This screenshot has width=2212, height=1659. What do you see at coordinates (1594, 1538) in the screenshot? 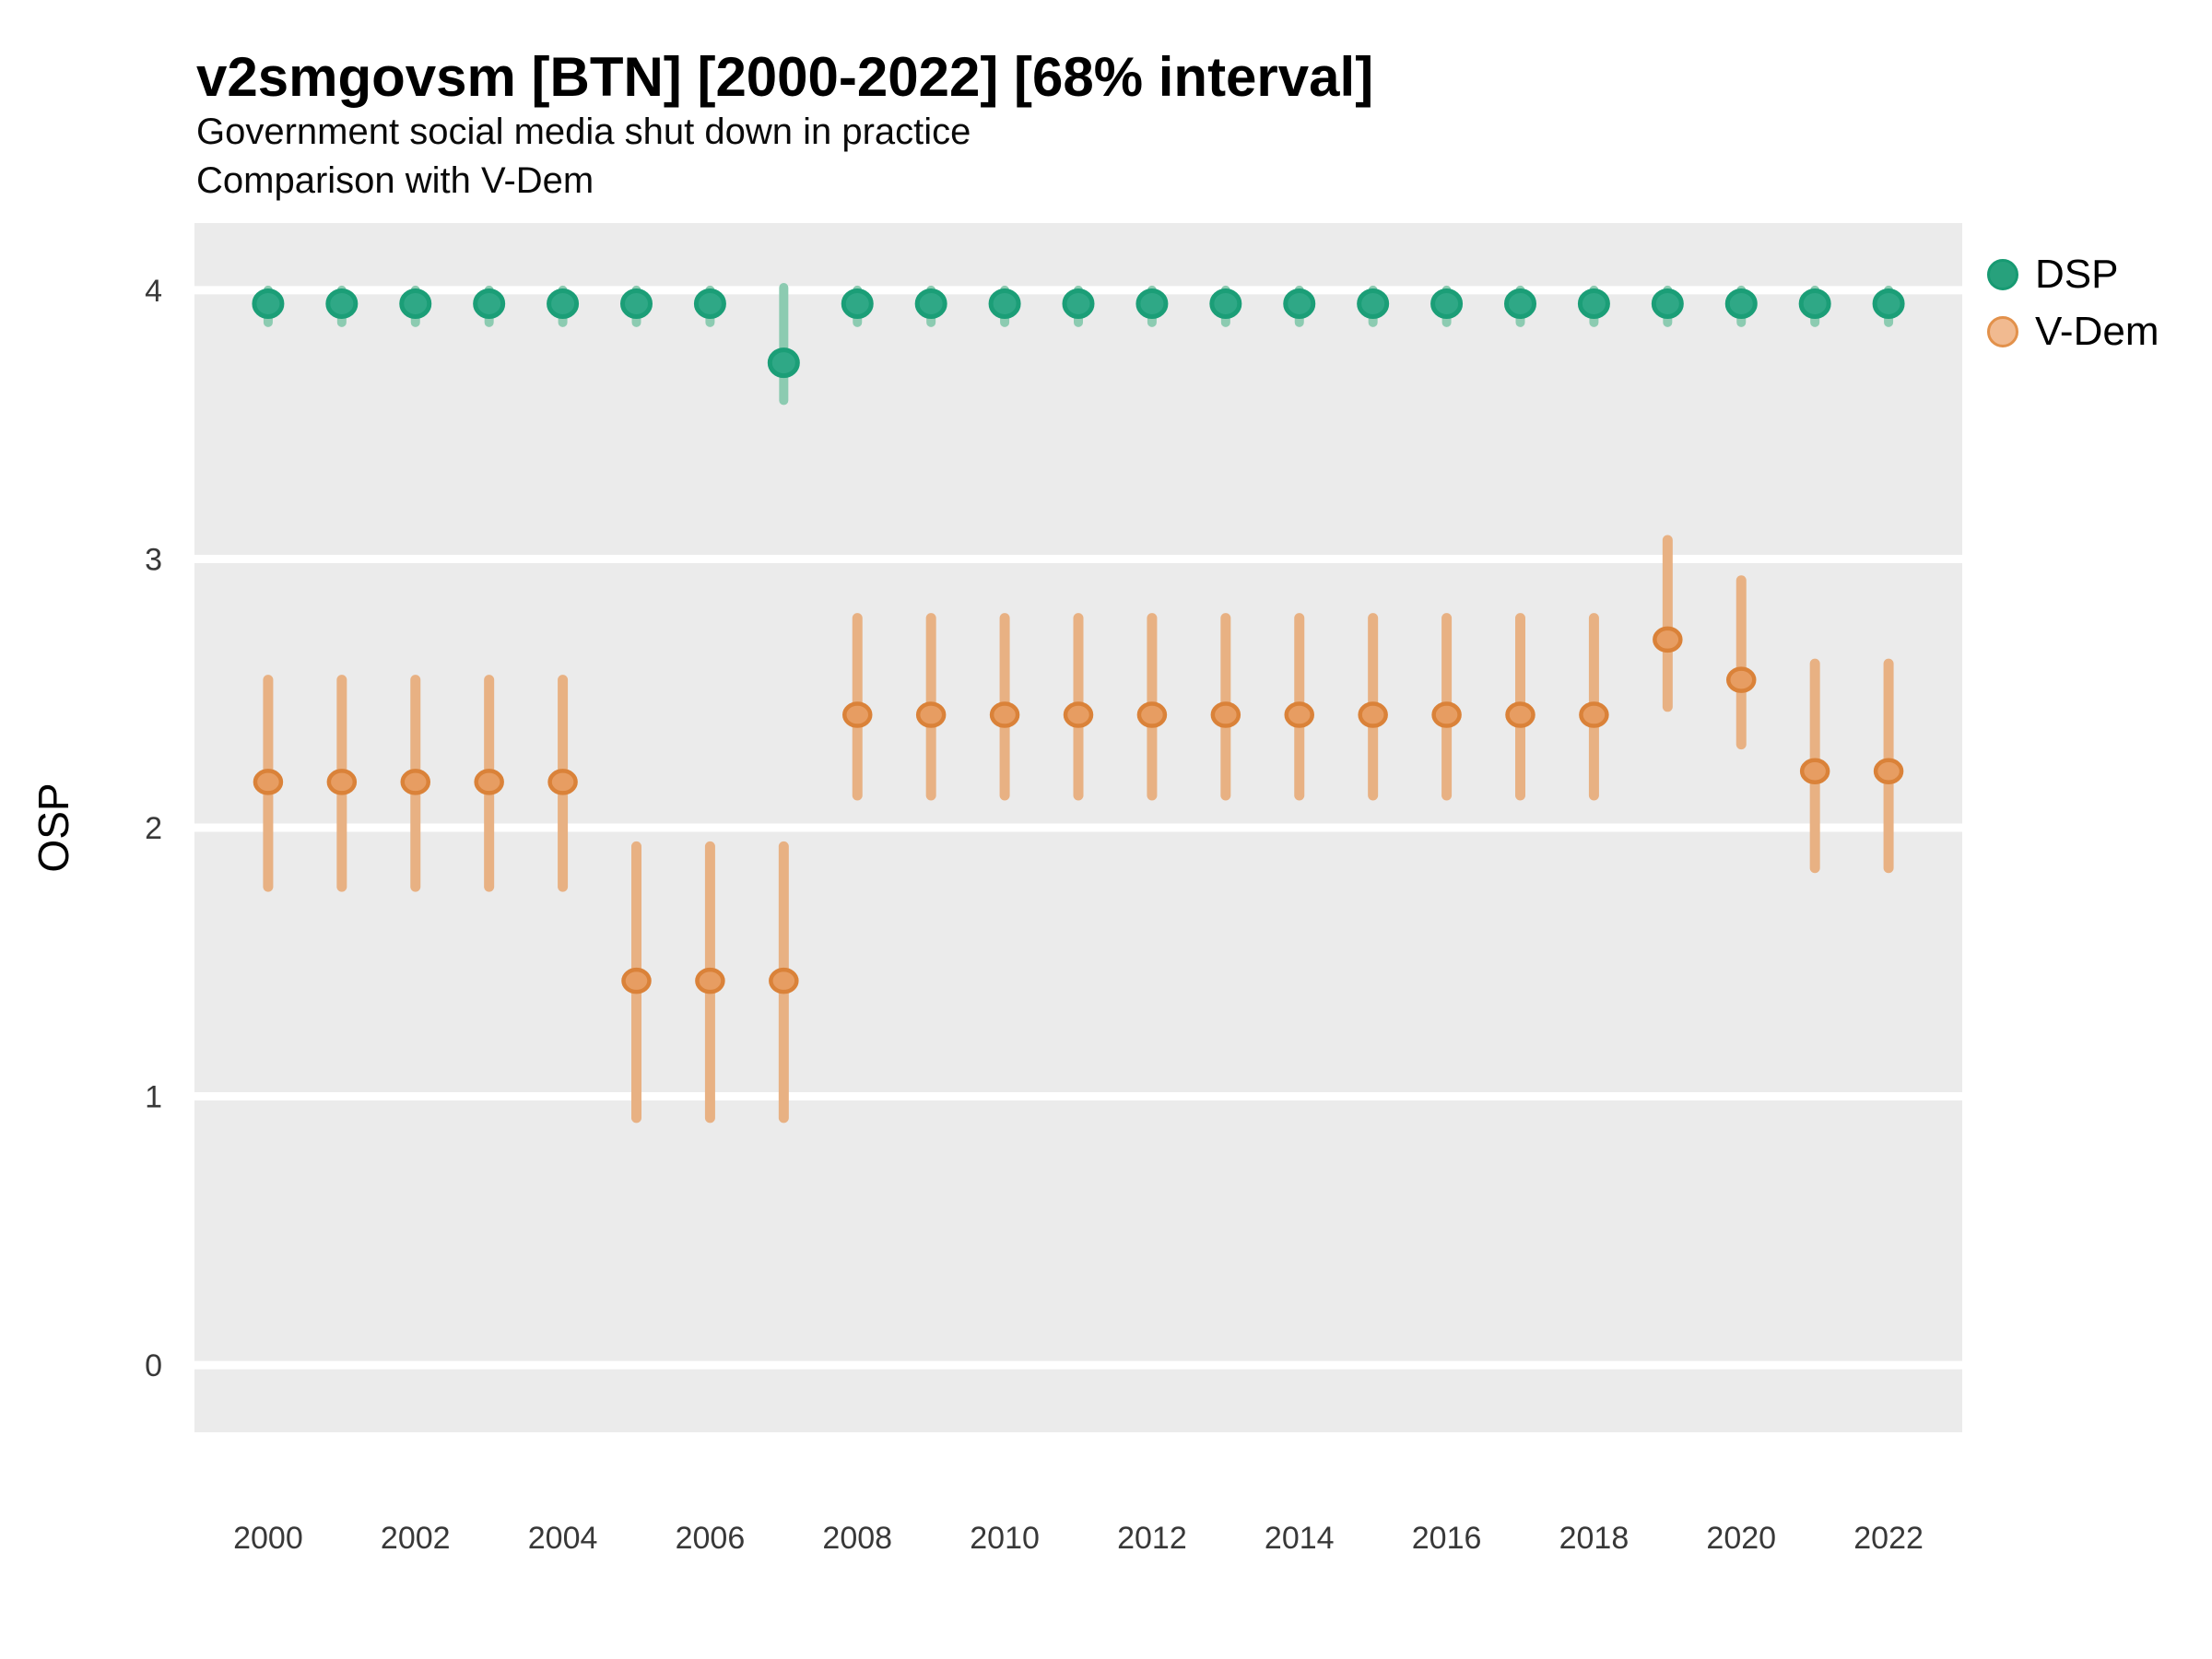
I see `x-tick-label-2018: 2018` at bounding box center [1594, 1538].